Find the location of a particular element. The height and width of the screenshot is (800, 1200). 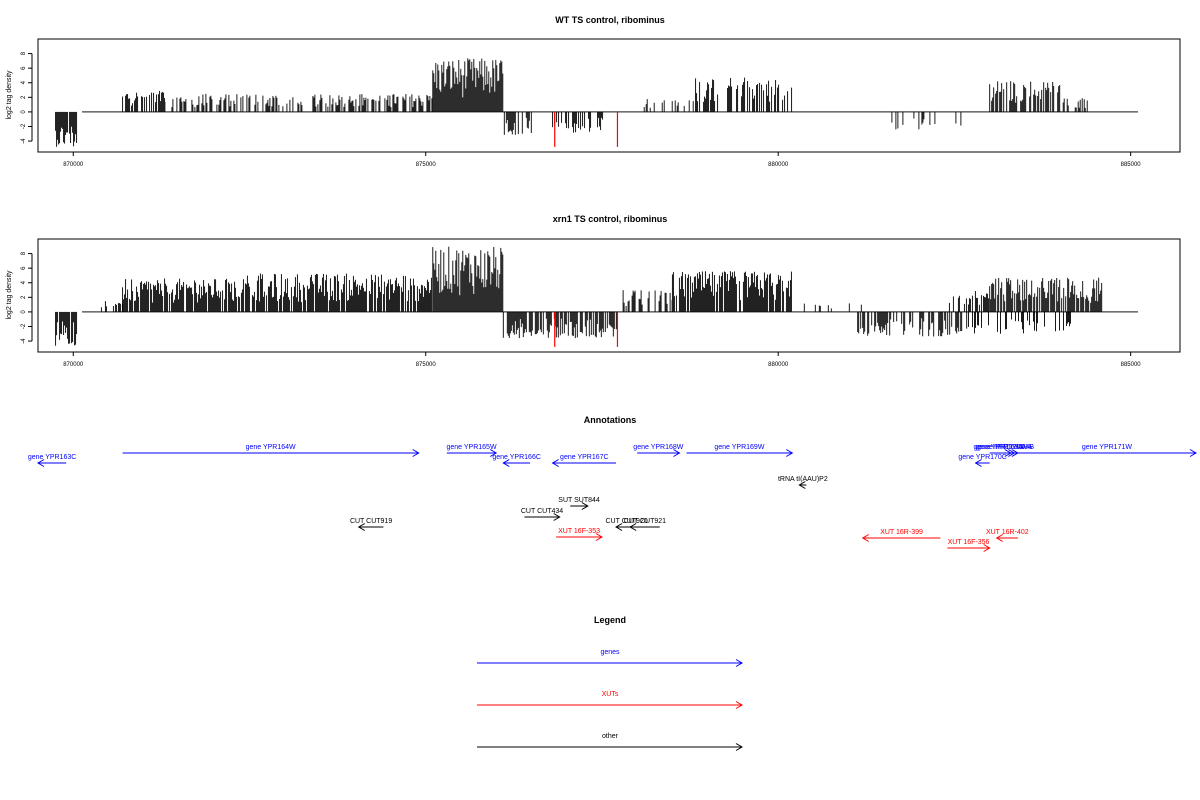

feature-label: gene YPR171W is located at coordinates (1107, 447).